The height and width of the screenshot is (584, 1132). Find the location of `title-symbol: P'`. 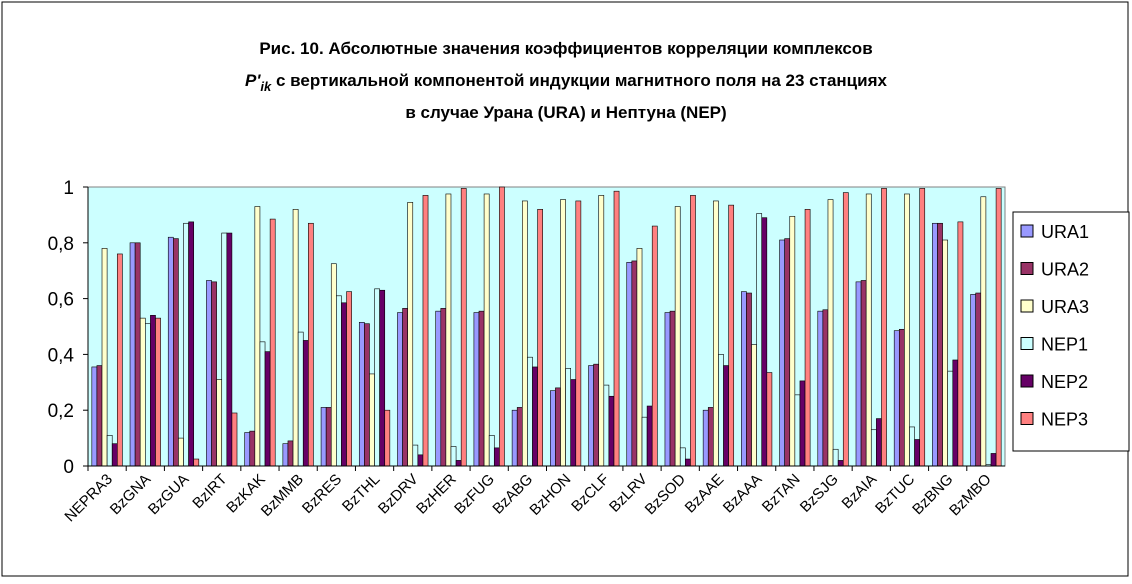

title-symbol: P' is located at coordinates (253, 80).